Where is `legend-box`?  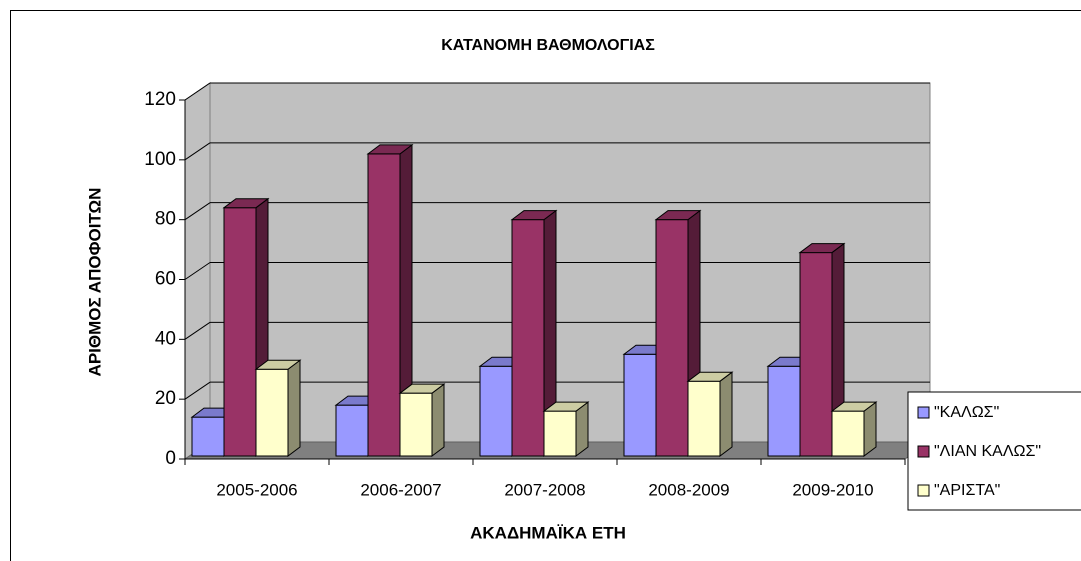
legend-box is located at coordinates (994, 451).